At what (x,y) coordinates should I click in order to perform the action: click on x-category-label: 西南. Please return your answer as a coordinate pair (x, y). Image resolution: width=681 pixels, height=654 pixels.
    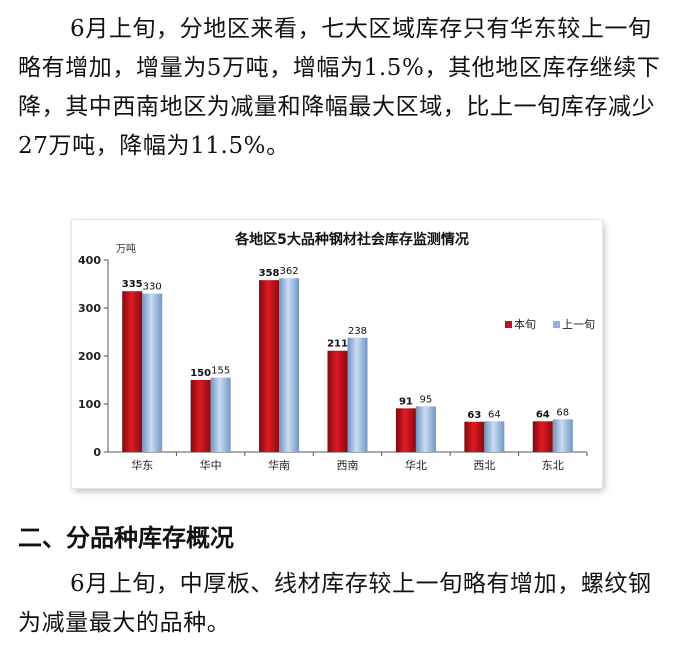
    Looking at the image, I should click on (348, 465).